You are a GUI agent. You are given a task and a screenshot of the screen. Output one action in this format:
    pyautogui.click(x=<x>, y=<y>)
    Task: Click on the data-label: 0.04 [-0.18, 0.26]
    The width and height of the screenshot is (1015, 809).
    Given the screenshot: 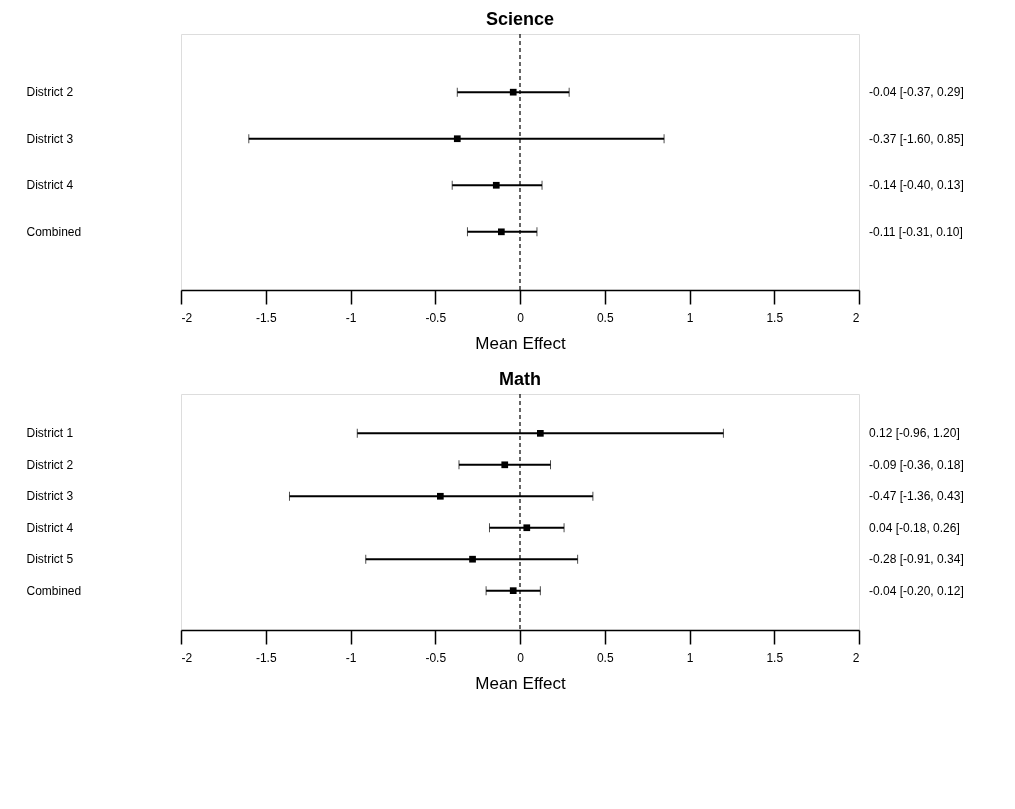 What is the action you would take?
    pyautogui.click(x=914, y=527)
    